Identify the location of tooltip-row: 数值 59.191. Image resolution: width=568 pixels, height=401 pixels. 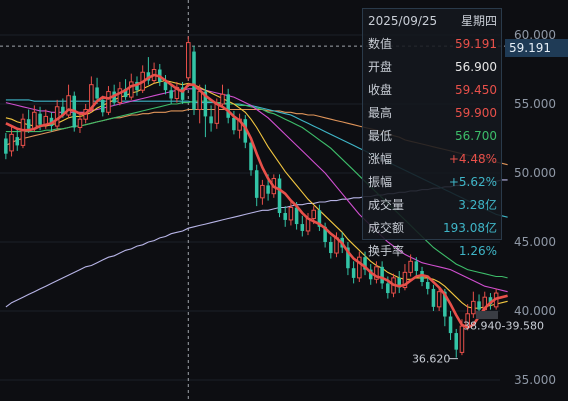
(432, 43).